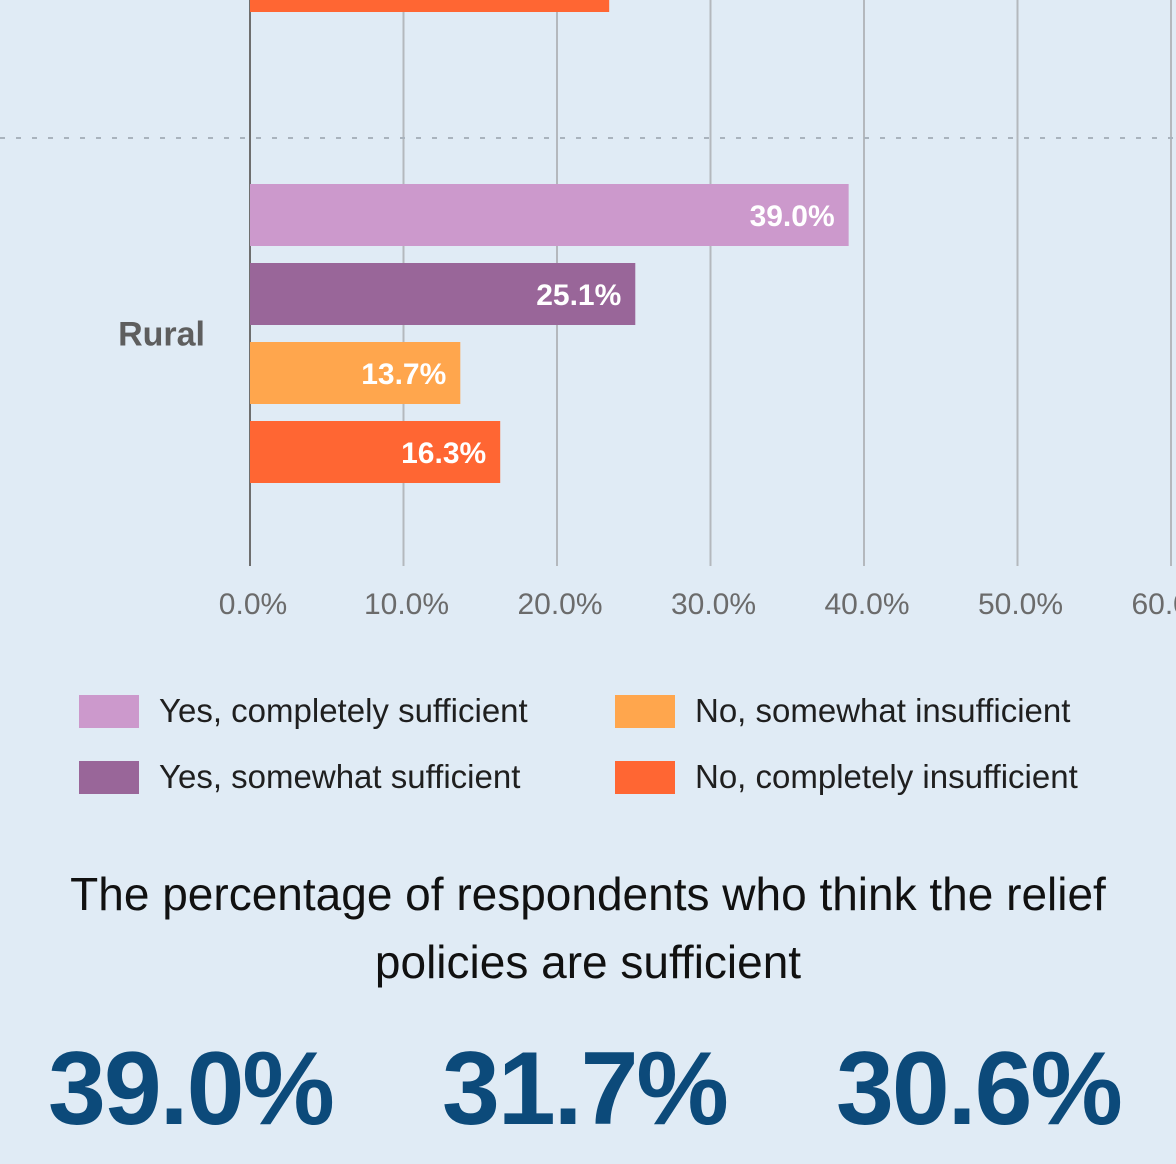  I want to click on legend-label: Yes, completely sufficient, so click(343, 710).